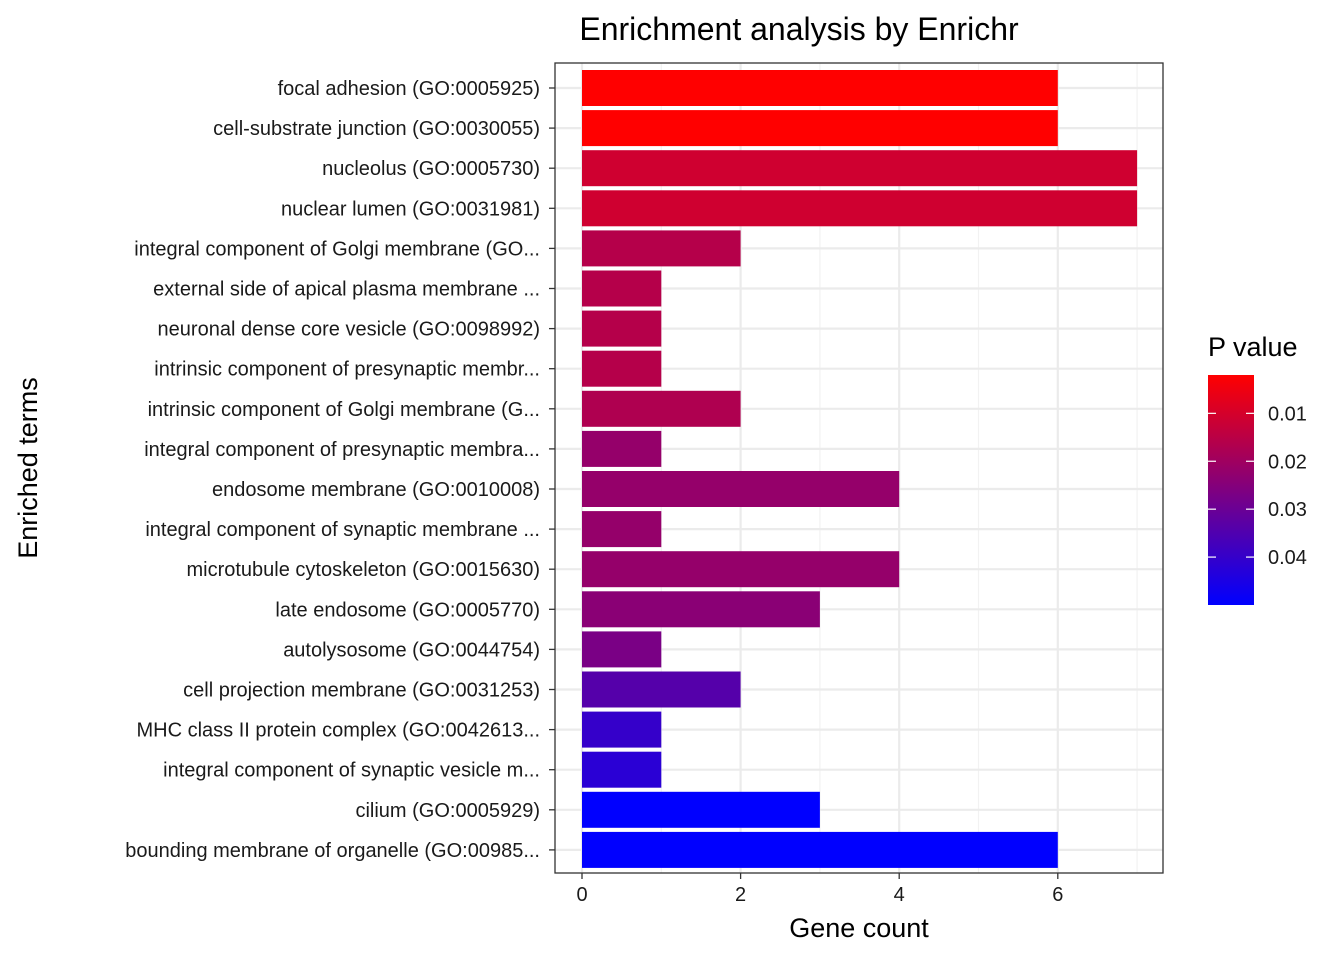  Describe the element at coordinates (1231, 490) in the screenshot. I see `legend-colorbar` at that location.